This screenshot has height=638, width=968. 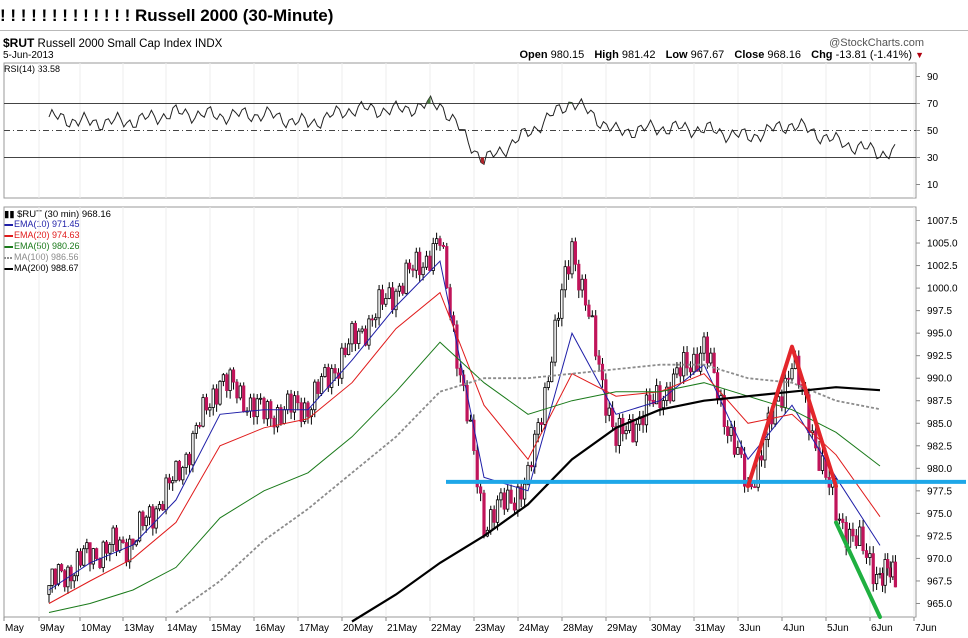 I want to click on x-axis-label: 5Jun, so click(x=838, y=628).